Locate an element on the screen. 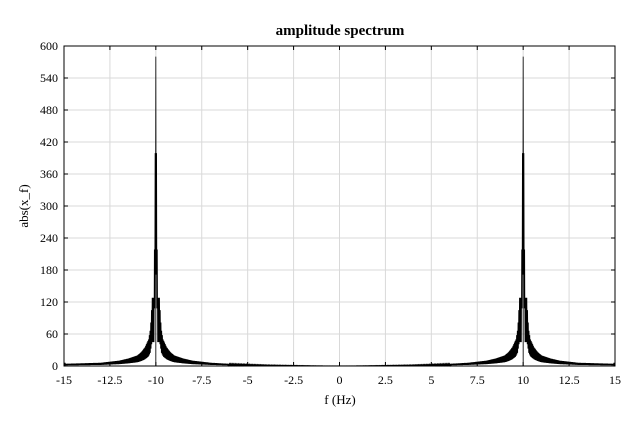 The width and height of the screenshot is (640, 423). y-tick-label: 0 is located at coordinates (55, 366).